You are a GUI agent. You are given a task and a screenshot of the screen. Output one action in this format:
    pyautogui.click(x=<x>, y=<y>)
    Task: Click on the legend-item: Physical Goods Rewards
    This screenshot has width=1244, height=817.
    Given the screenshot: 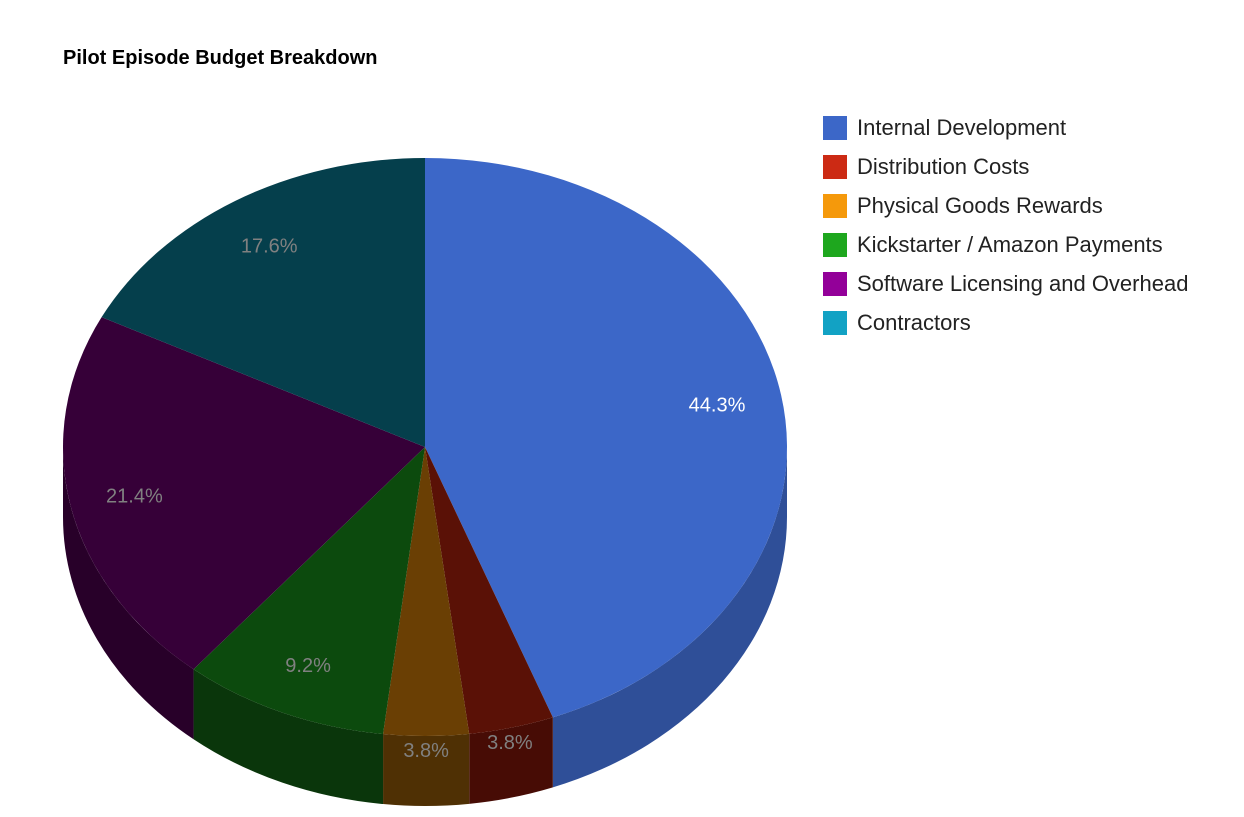 What is the action you would take?
    pyautogui.click(x=1005, y=205)
    